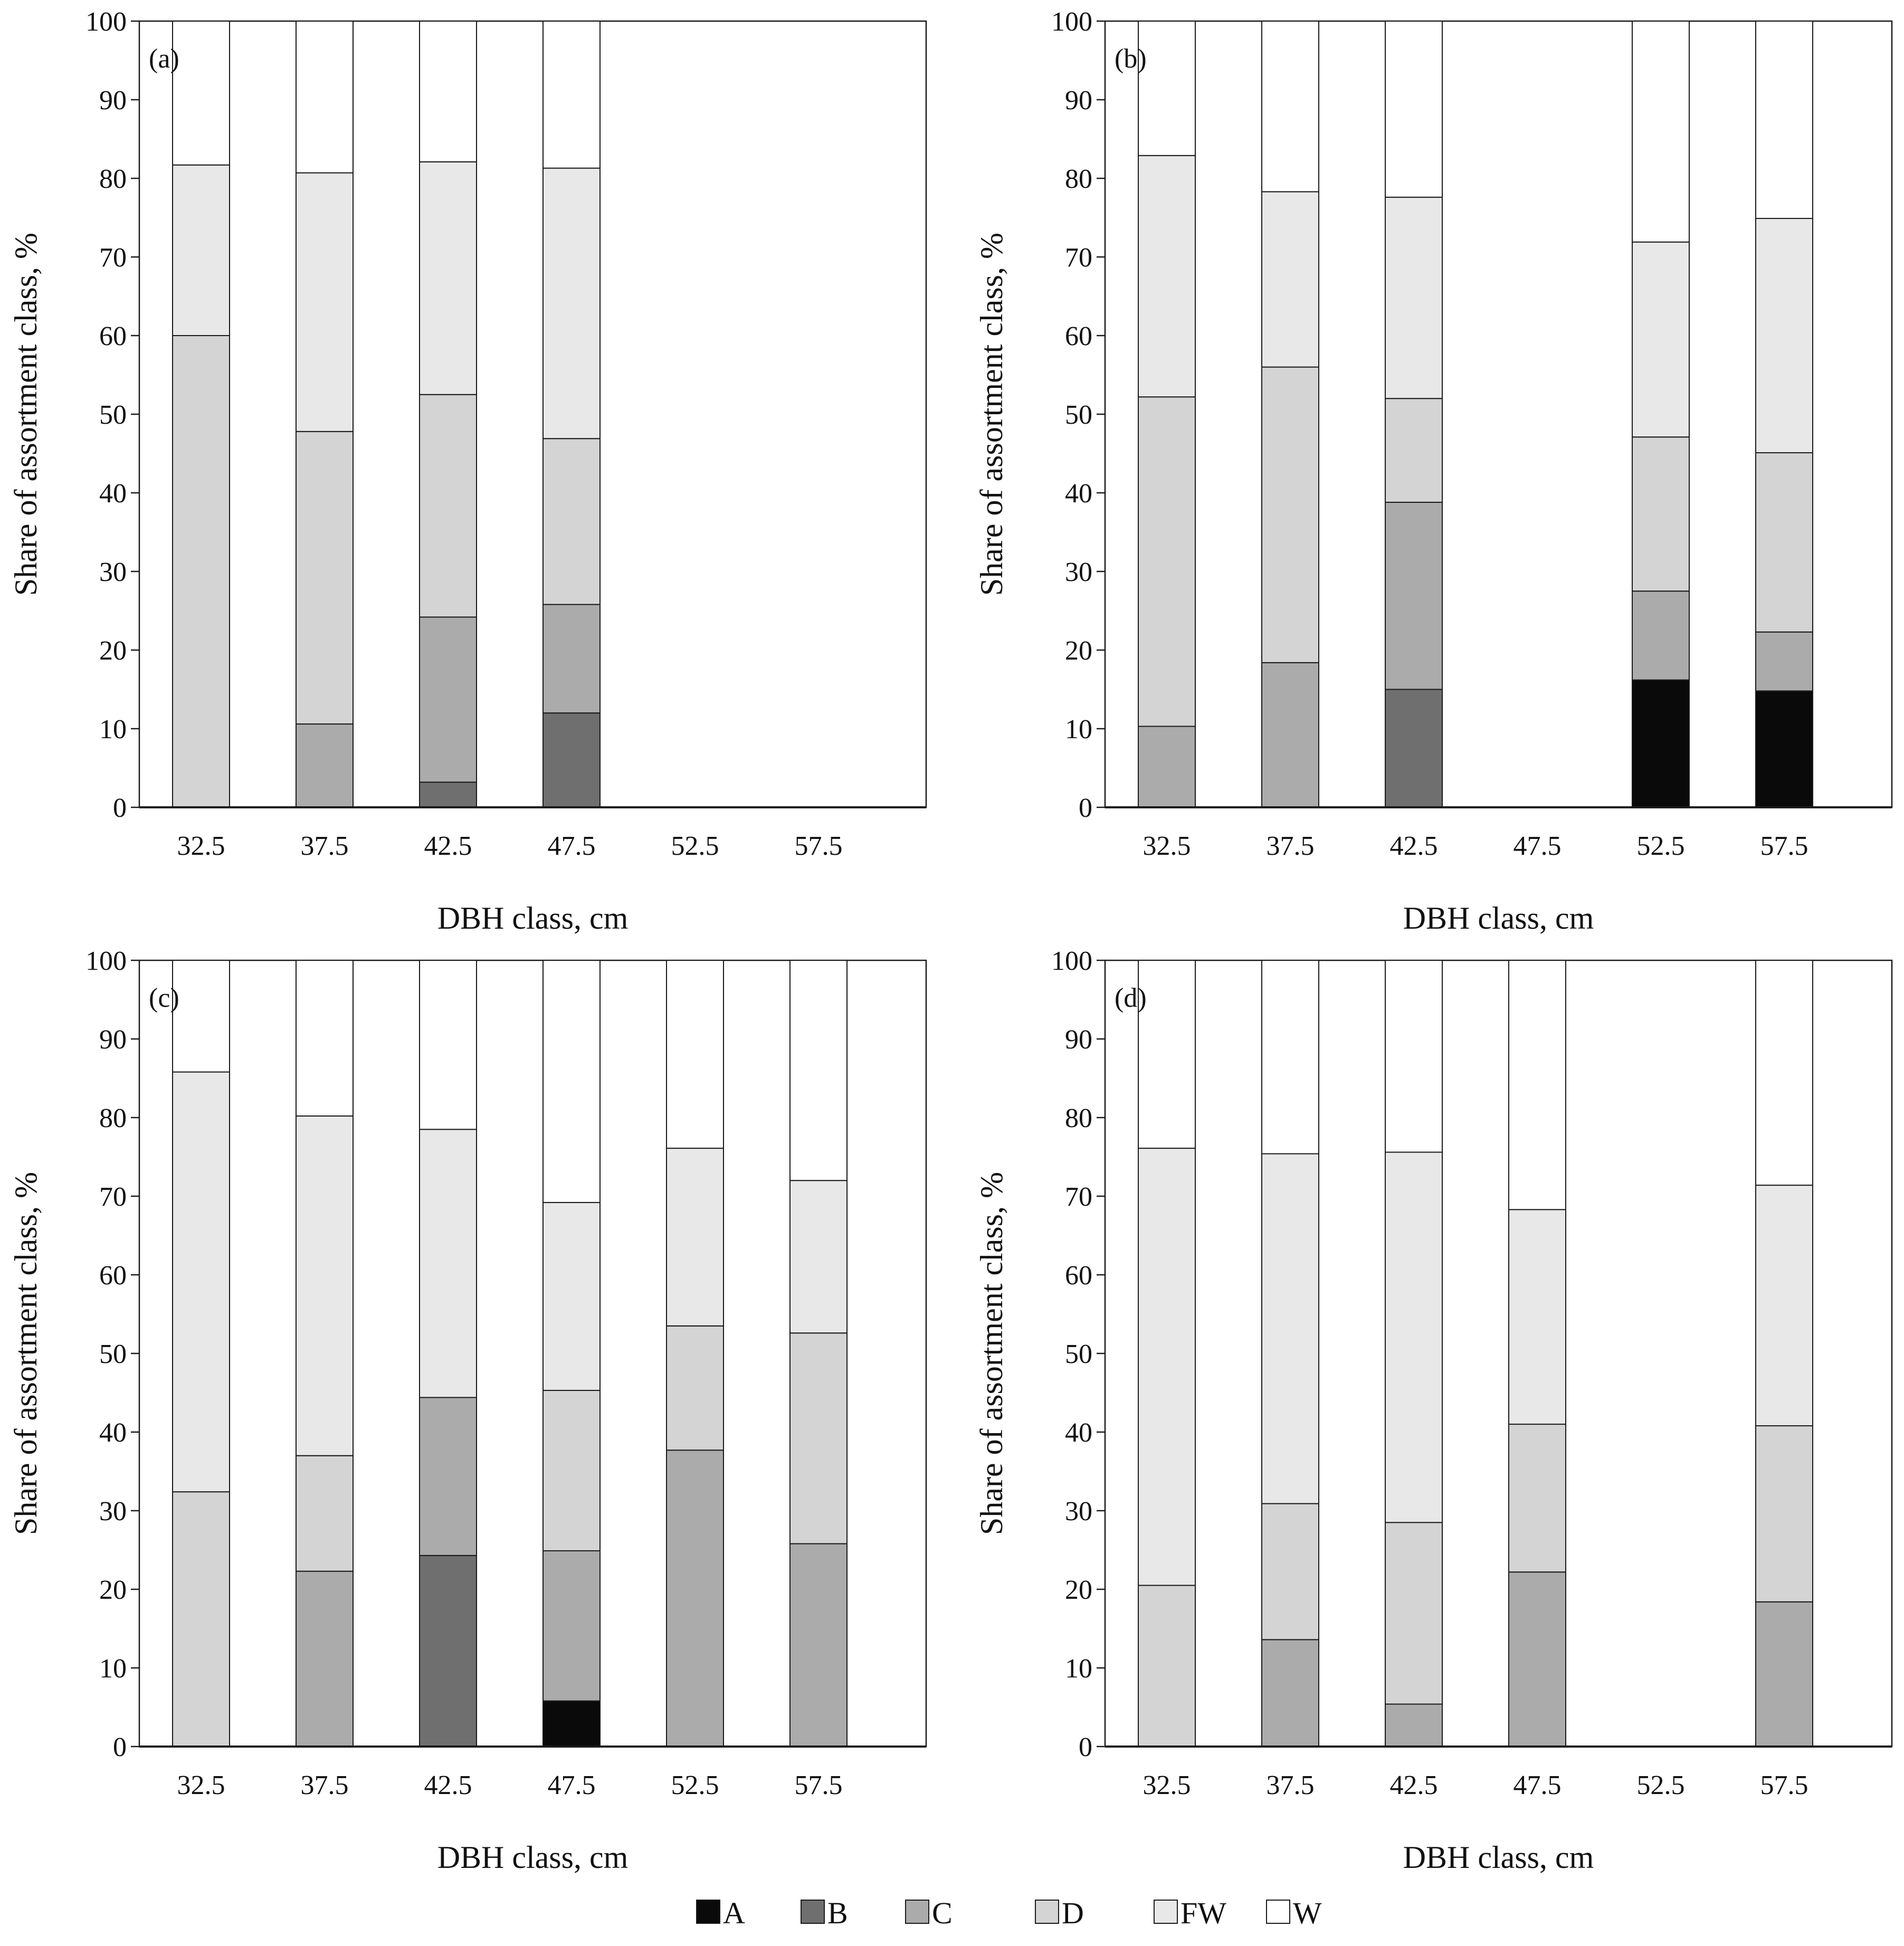 This screenshot has height=1946, width=1904. What do you see at coordinates (201, 1016) in the screenshot?
I see `bar-segment-w-32.5` at bounding box center [201, 1016].